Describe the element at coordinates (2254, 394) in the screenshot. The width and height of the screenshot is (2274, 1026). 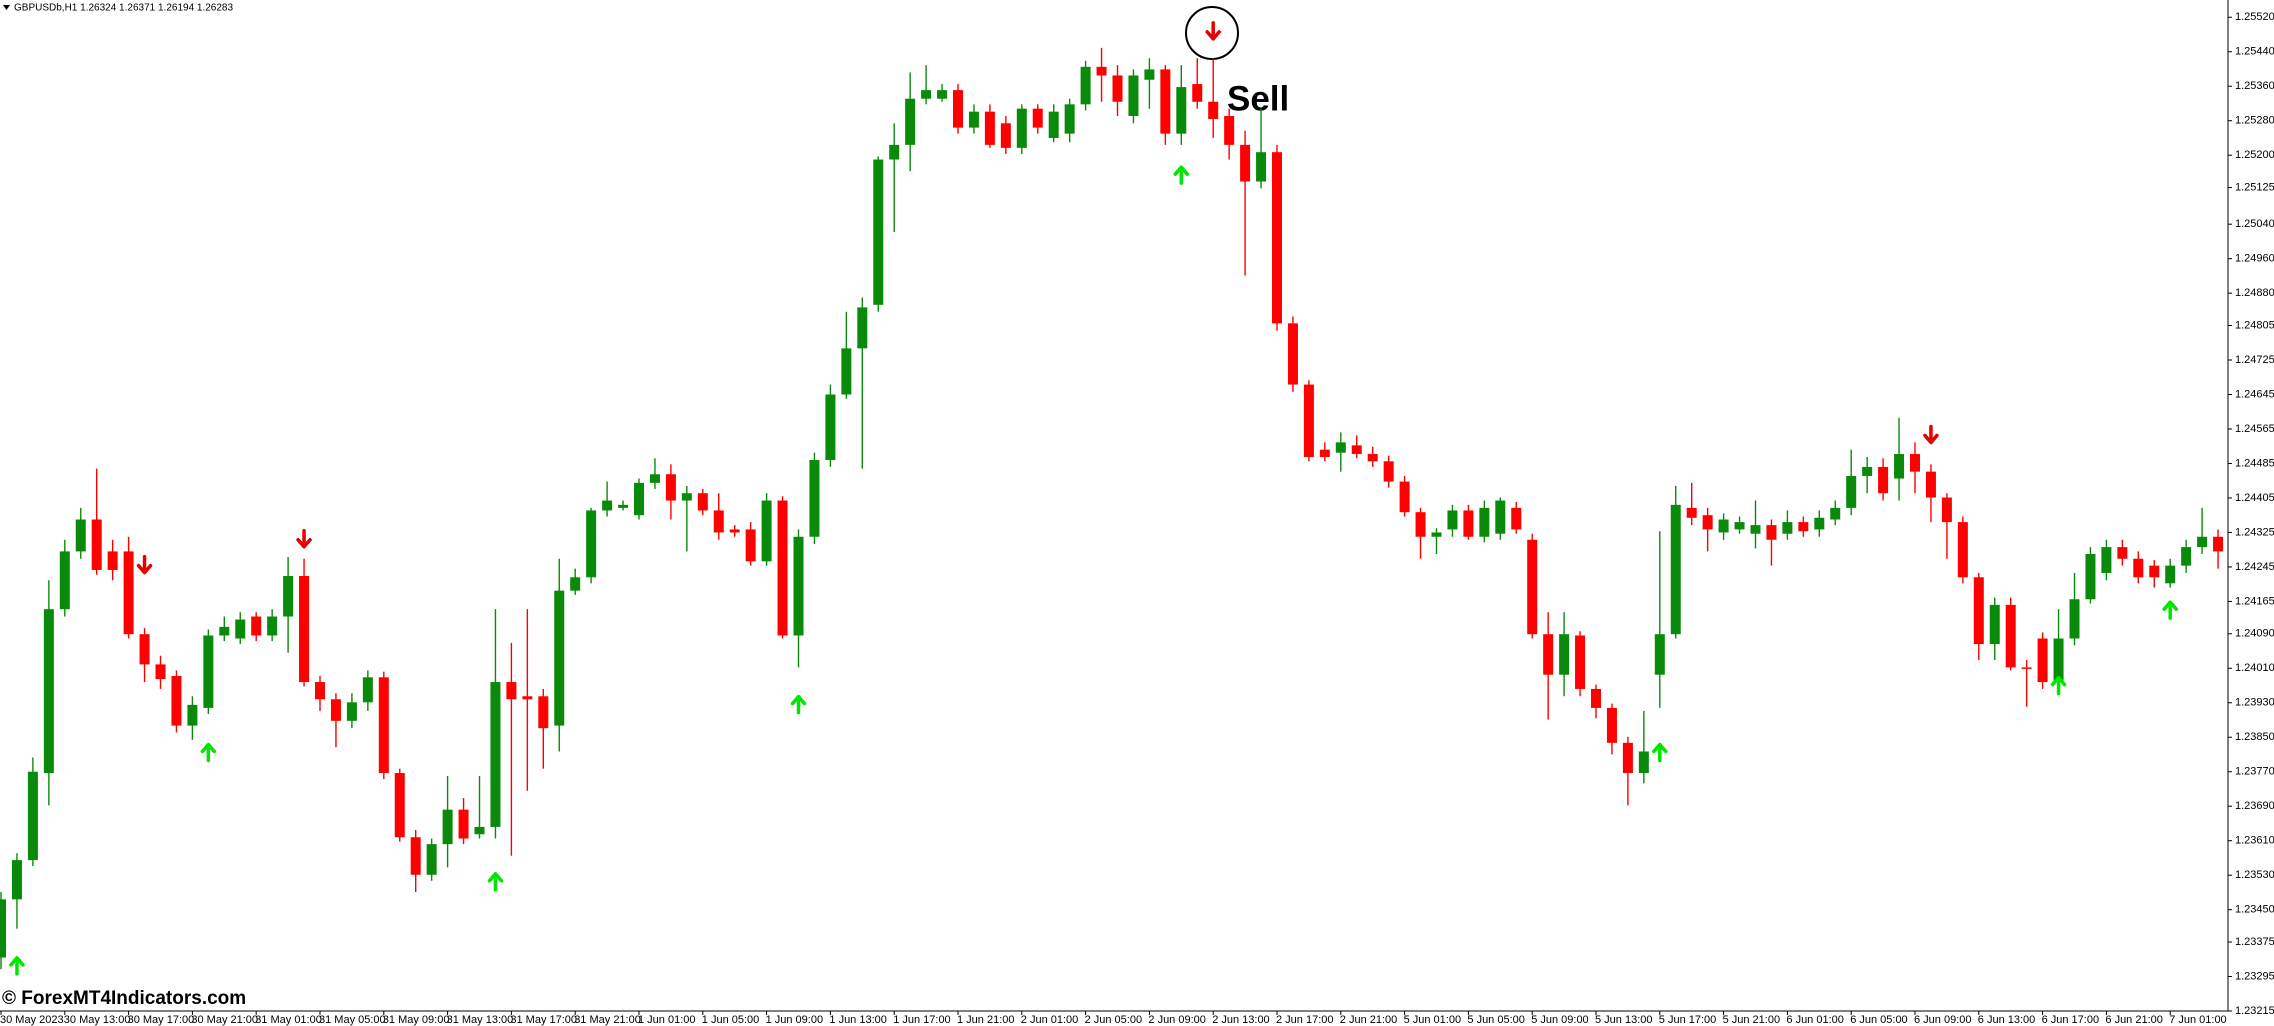
I see `y-tick-label: 1.24645` at that location.